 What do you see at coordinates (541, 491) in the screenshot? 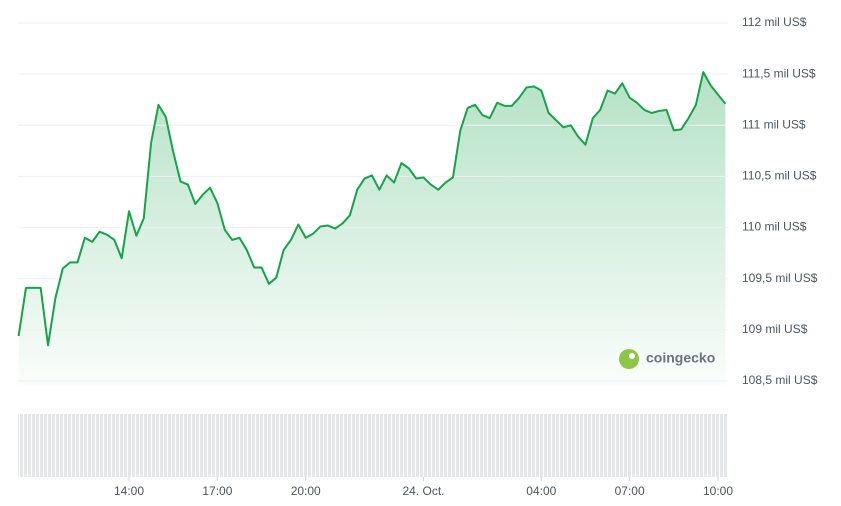
I see `x-tick-label: 04:00` at bounding box center [541, 491].